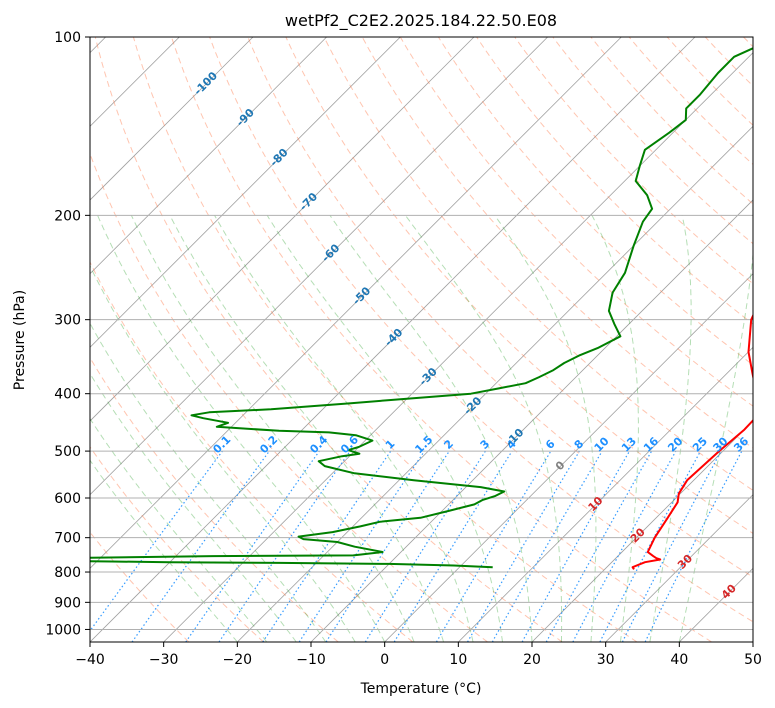  What do you see at coordinates (318, 444) in the screenshot?
I see `mixing-ratio-label: 0.4` at bounding box center [318, 444].